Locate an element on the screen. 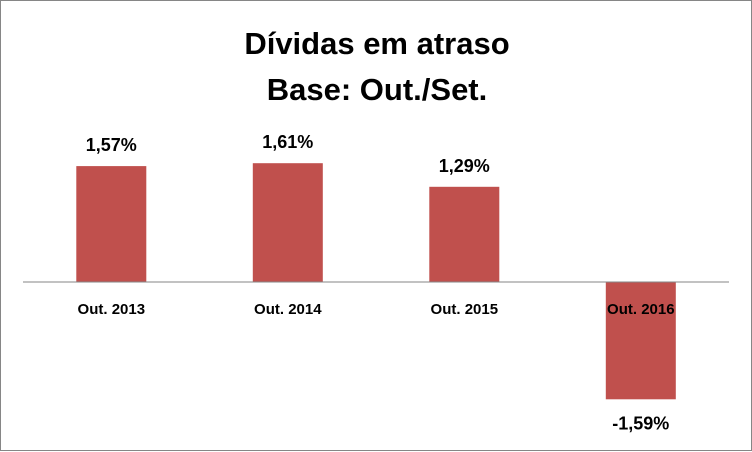 The image size is (752, 452). data-label-3: -1,59% is located at coordinates (640, 423).